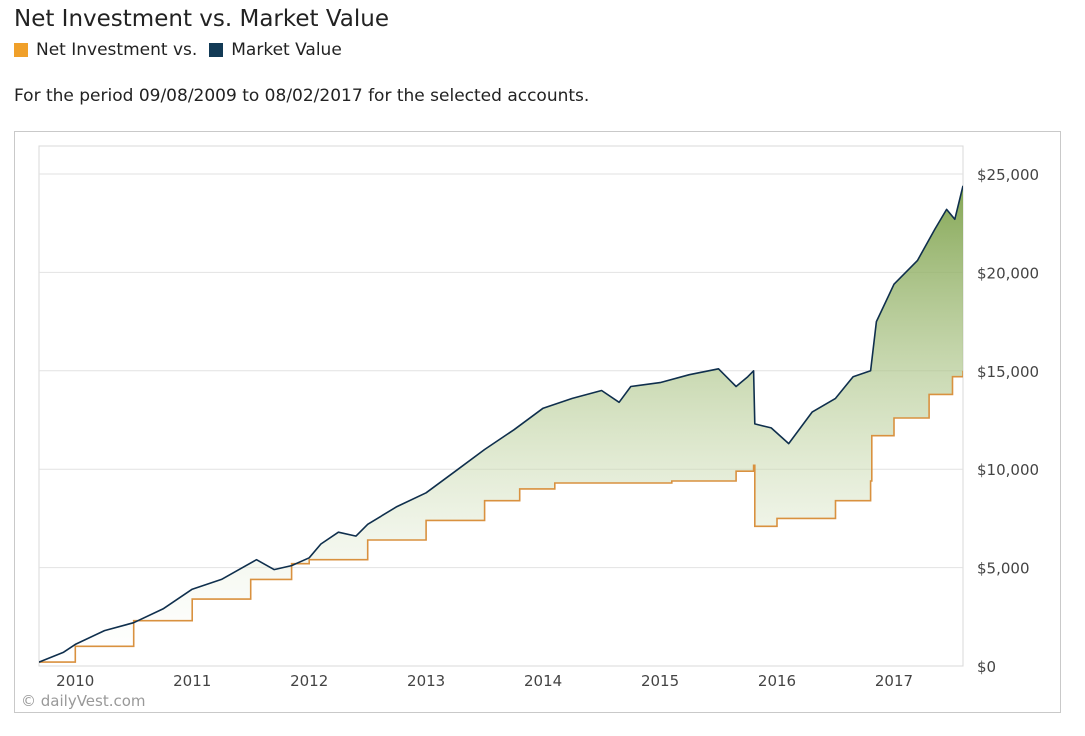 Image resolution: width=1085 pixels, height=736 pixels. I want to click on x-tick-label: 2014, so click(543, 681).